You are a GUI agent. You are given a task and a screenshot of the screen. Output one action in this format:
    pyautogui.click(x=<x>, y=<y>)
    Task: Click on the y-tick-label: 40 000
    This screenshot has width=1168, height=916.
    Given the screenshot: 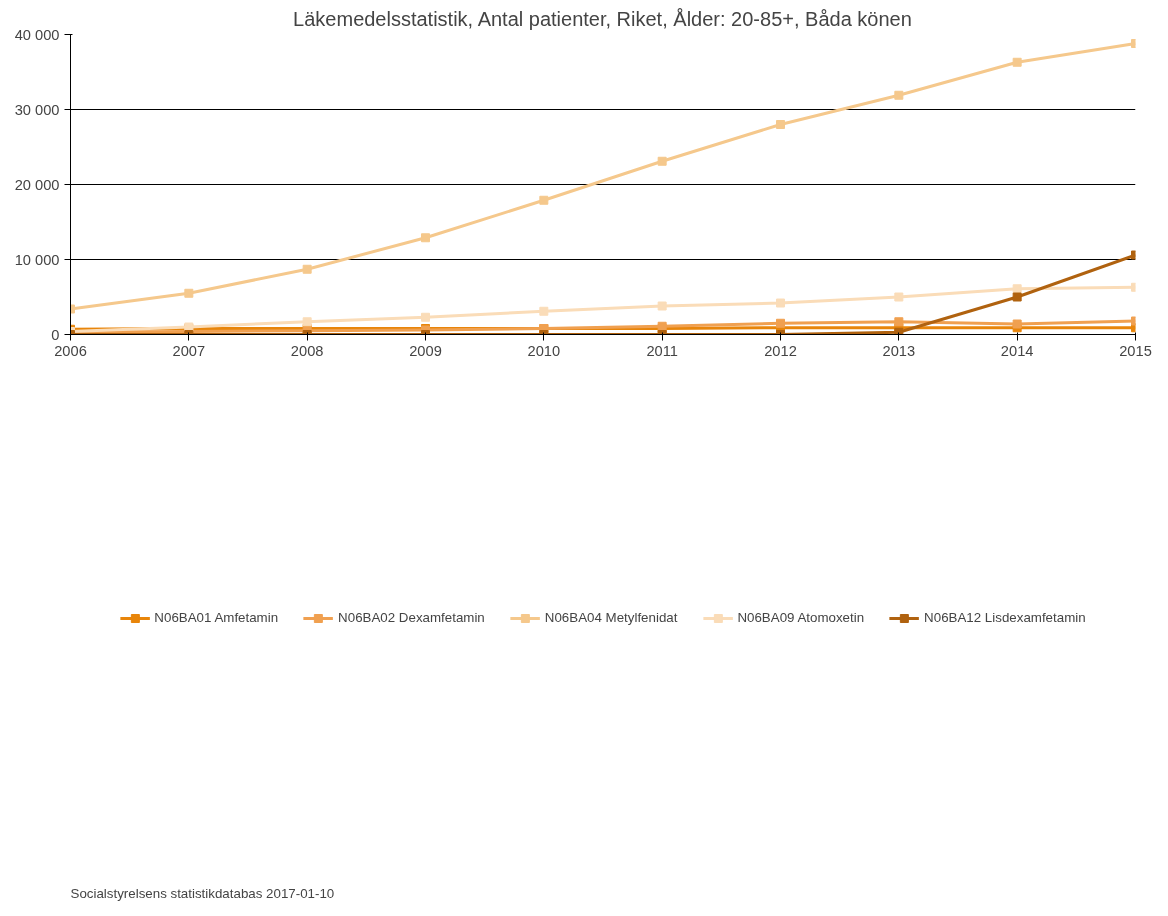 What is the action you would take?
    pyautogui.click(x=37, y=34)
    